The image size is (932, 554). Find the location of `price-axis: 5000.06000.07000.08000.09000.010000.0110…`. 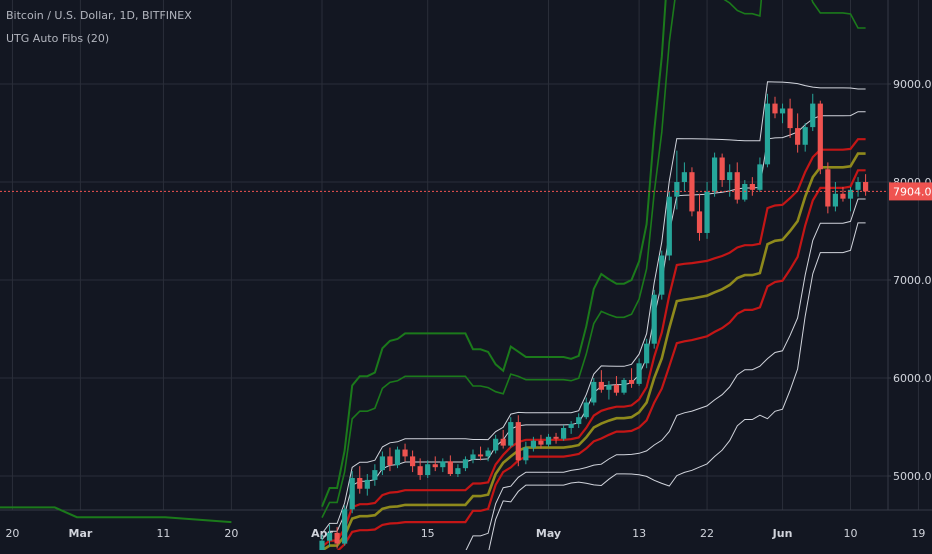

price-axis: 5000.06000.07000.08000.09000.010000.0110… is located at coordinates (910, 241).